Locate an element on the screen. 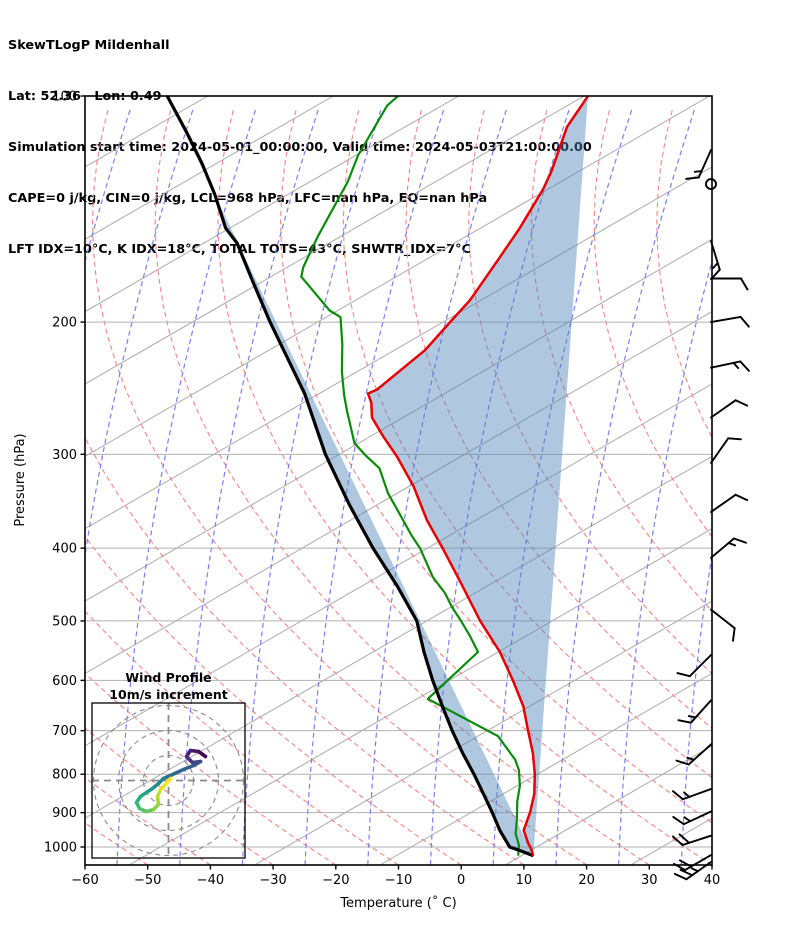 This screenshot has width=794, height=937. chart-title: SkewTLogP Mildenhall is located at coordinates (89, 45).